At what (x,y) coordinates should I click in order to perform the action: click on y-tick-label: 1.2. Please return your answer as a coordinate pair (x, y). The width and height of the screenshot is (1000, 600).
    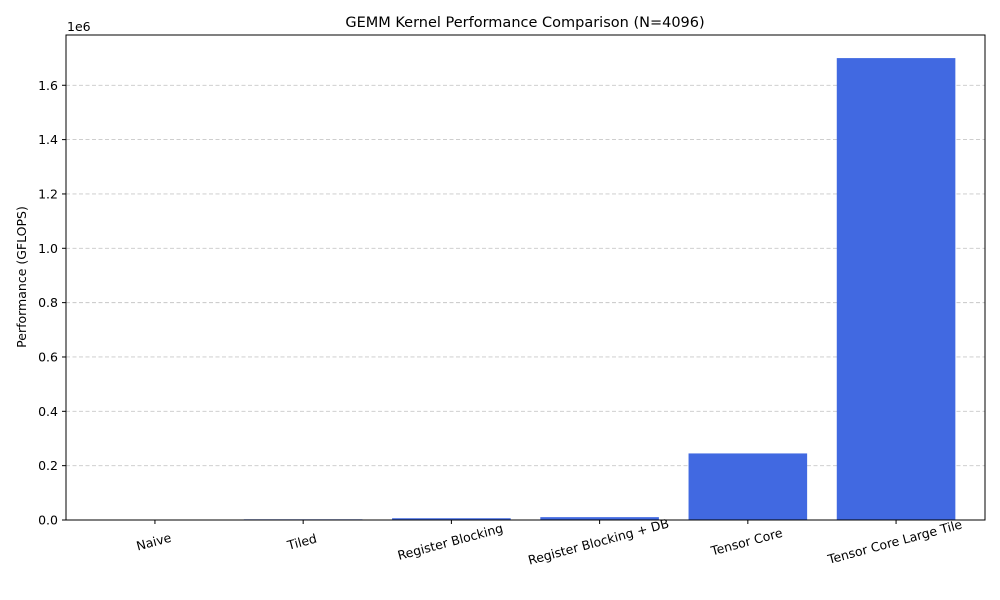
    Looking at the image, I should click on (48, 193).